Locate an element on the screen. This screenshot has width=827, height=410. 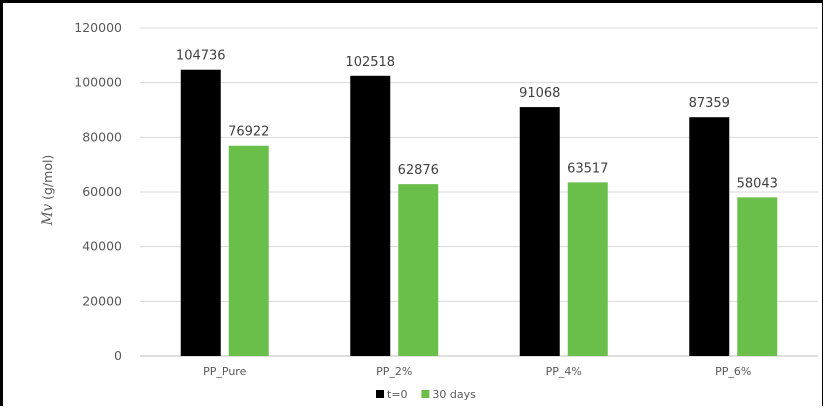
y-axis-label: Mv (g/mol) is located at coordinates (48, 191).